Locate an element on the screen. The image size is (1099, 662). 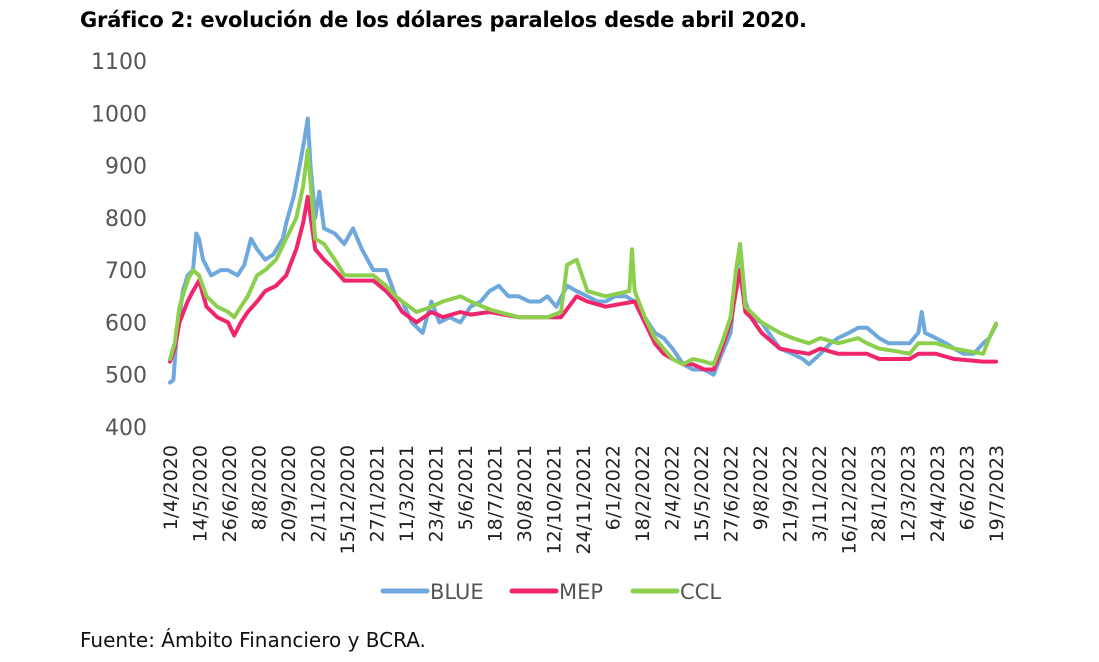
y-tick-label: 900 is located at coordinates (126, 167).